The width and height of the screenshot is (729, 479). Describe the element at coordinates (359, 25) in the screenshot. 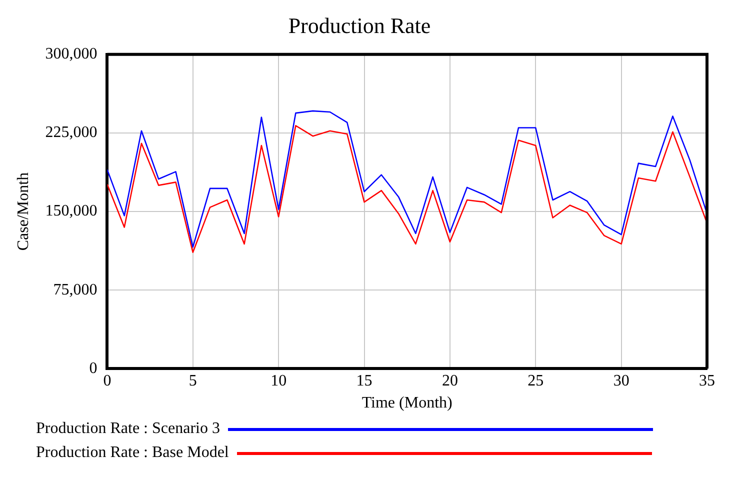

I see `chart-title: Production Rate` at that location.